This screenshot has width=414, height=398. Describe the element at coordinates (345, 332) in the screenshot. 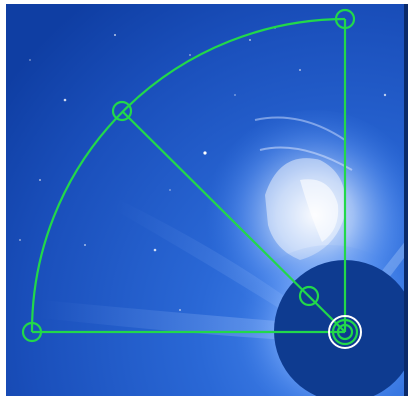

I see `sun-center-handle` at that location.